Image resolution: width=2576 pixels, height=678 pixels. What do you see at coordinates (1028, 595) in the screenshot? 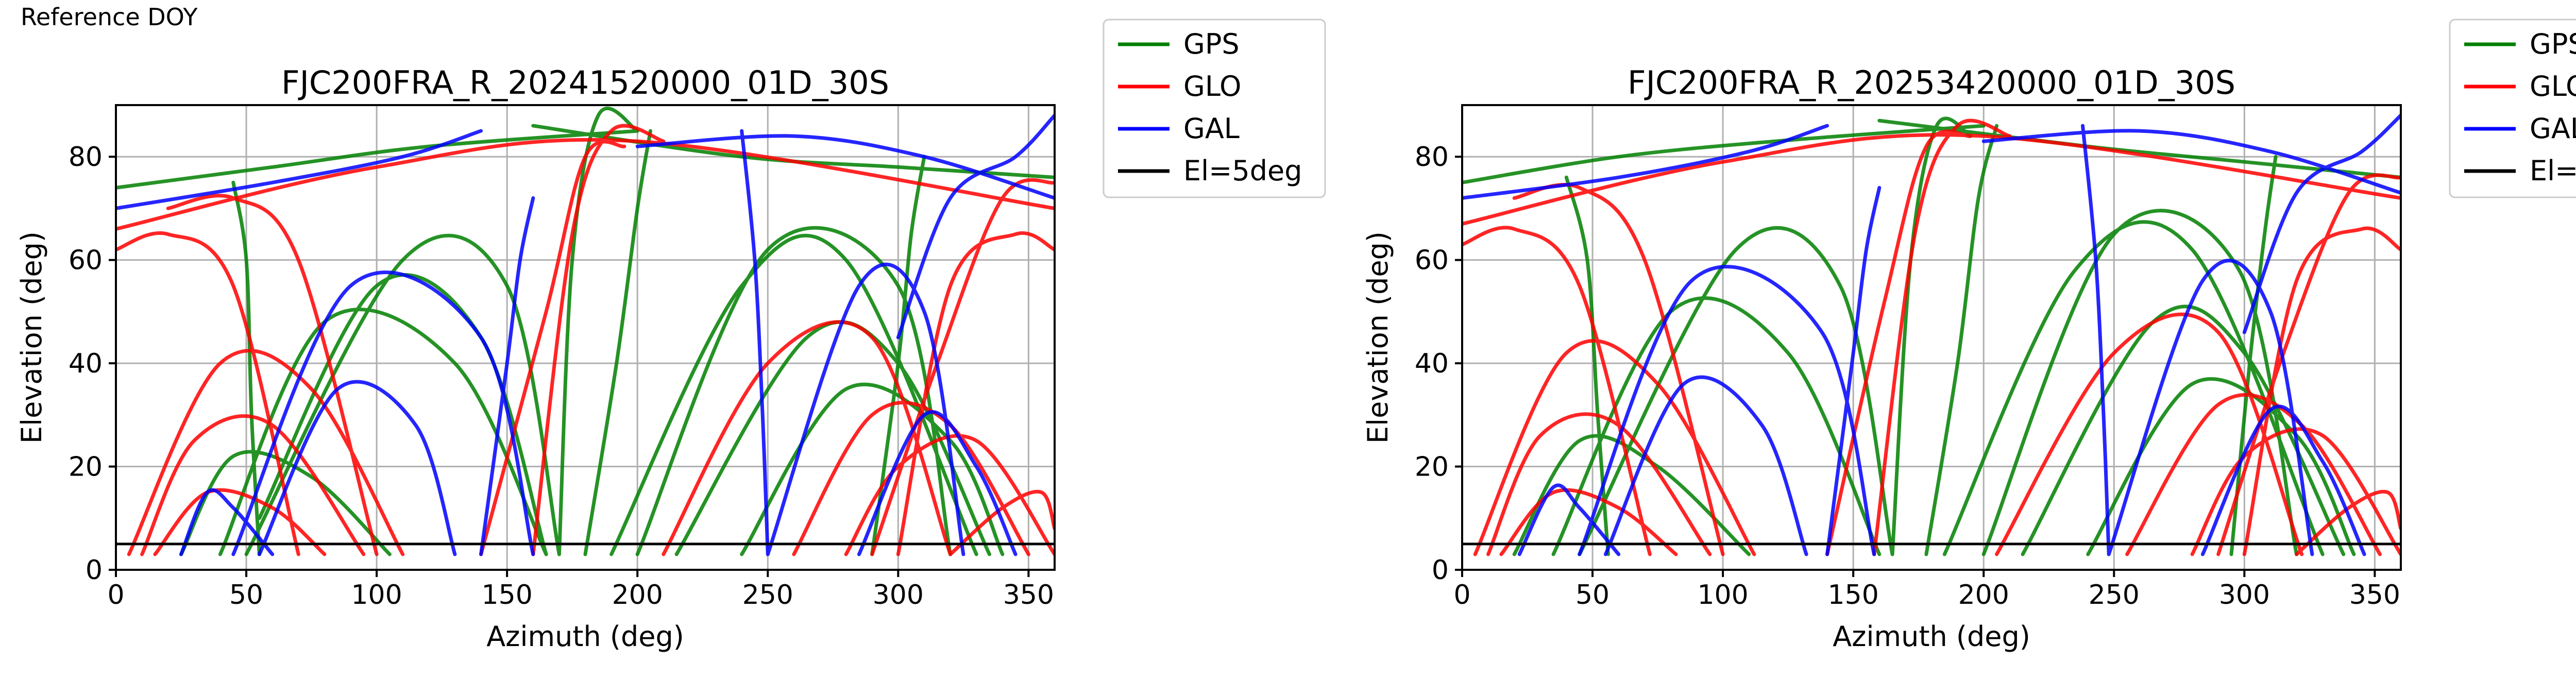
I see `x-tick-label: 350` at bounding box center [1028, 595].